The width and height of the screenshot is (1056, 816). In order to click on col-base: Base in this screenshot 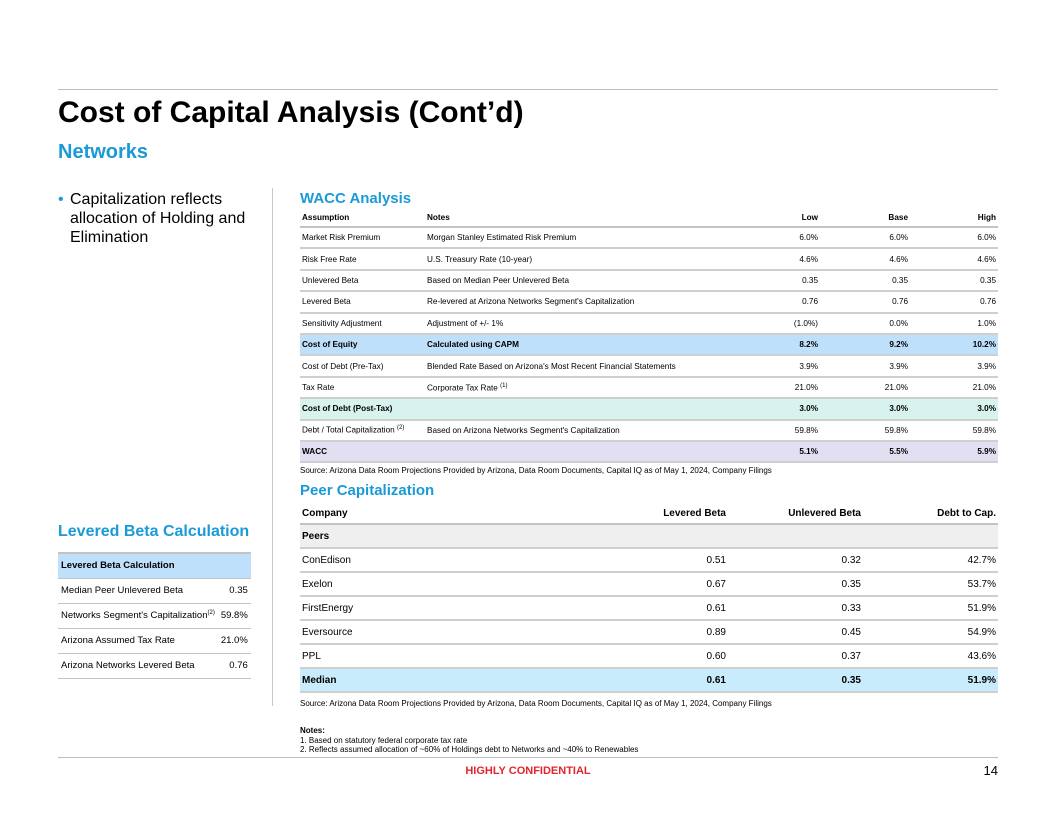, I will do `click(865, 218)`.